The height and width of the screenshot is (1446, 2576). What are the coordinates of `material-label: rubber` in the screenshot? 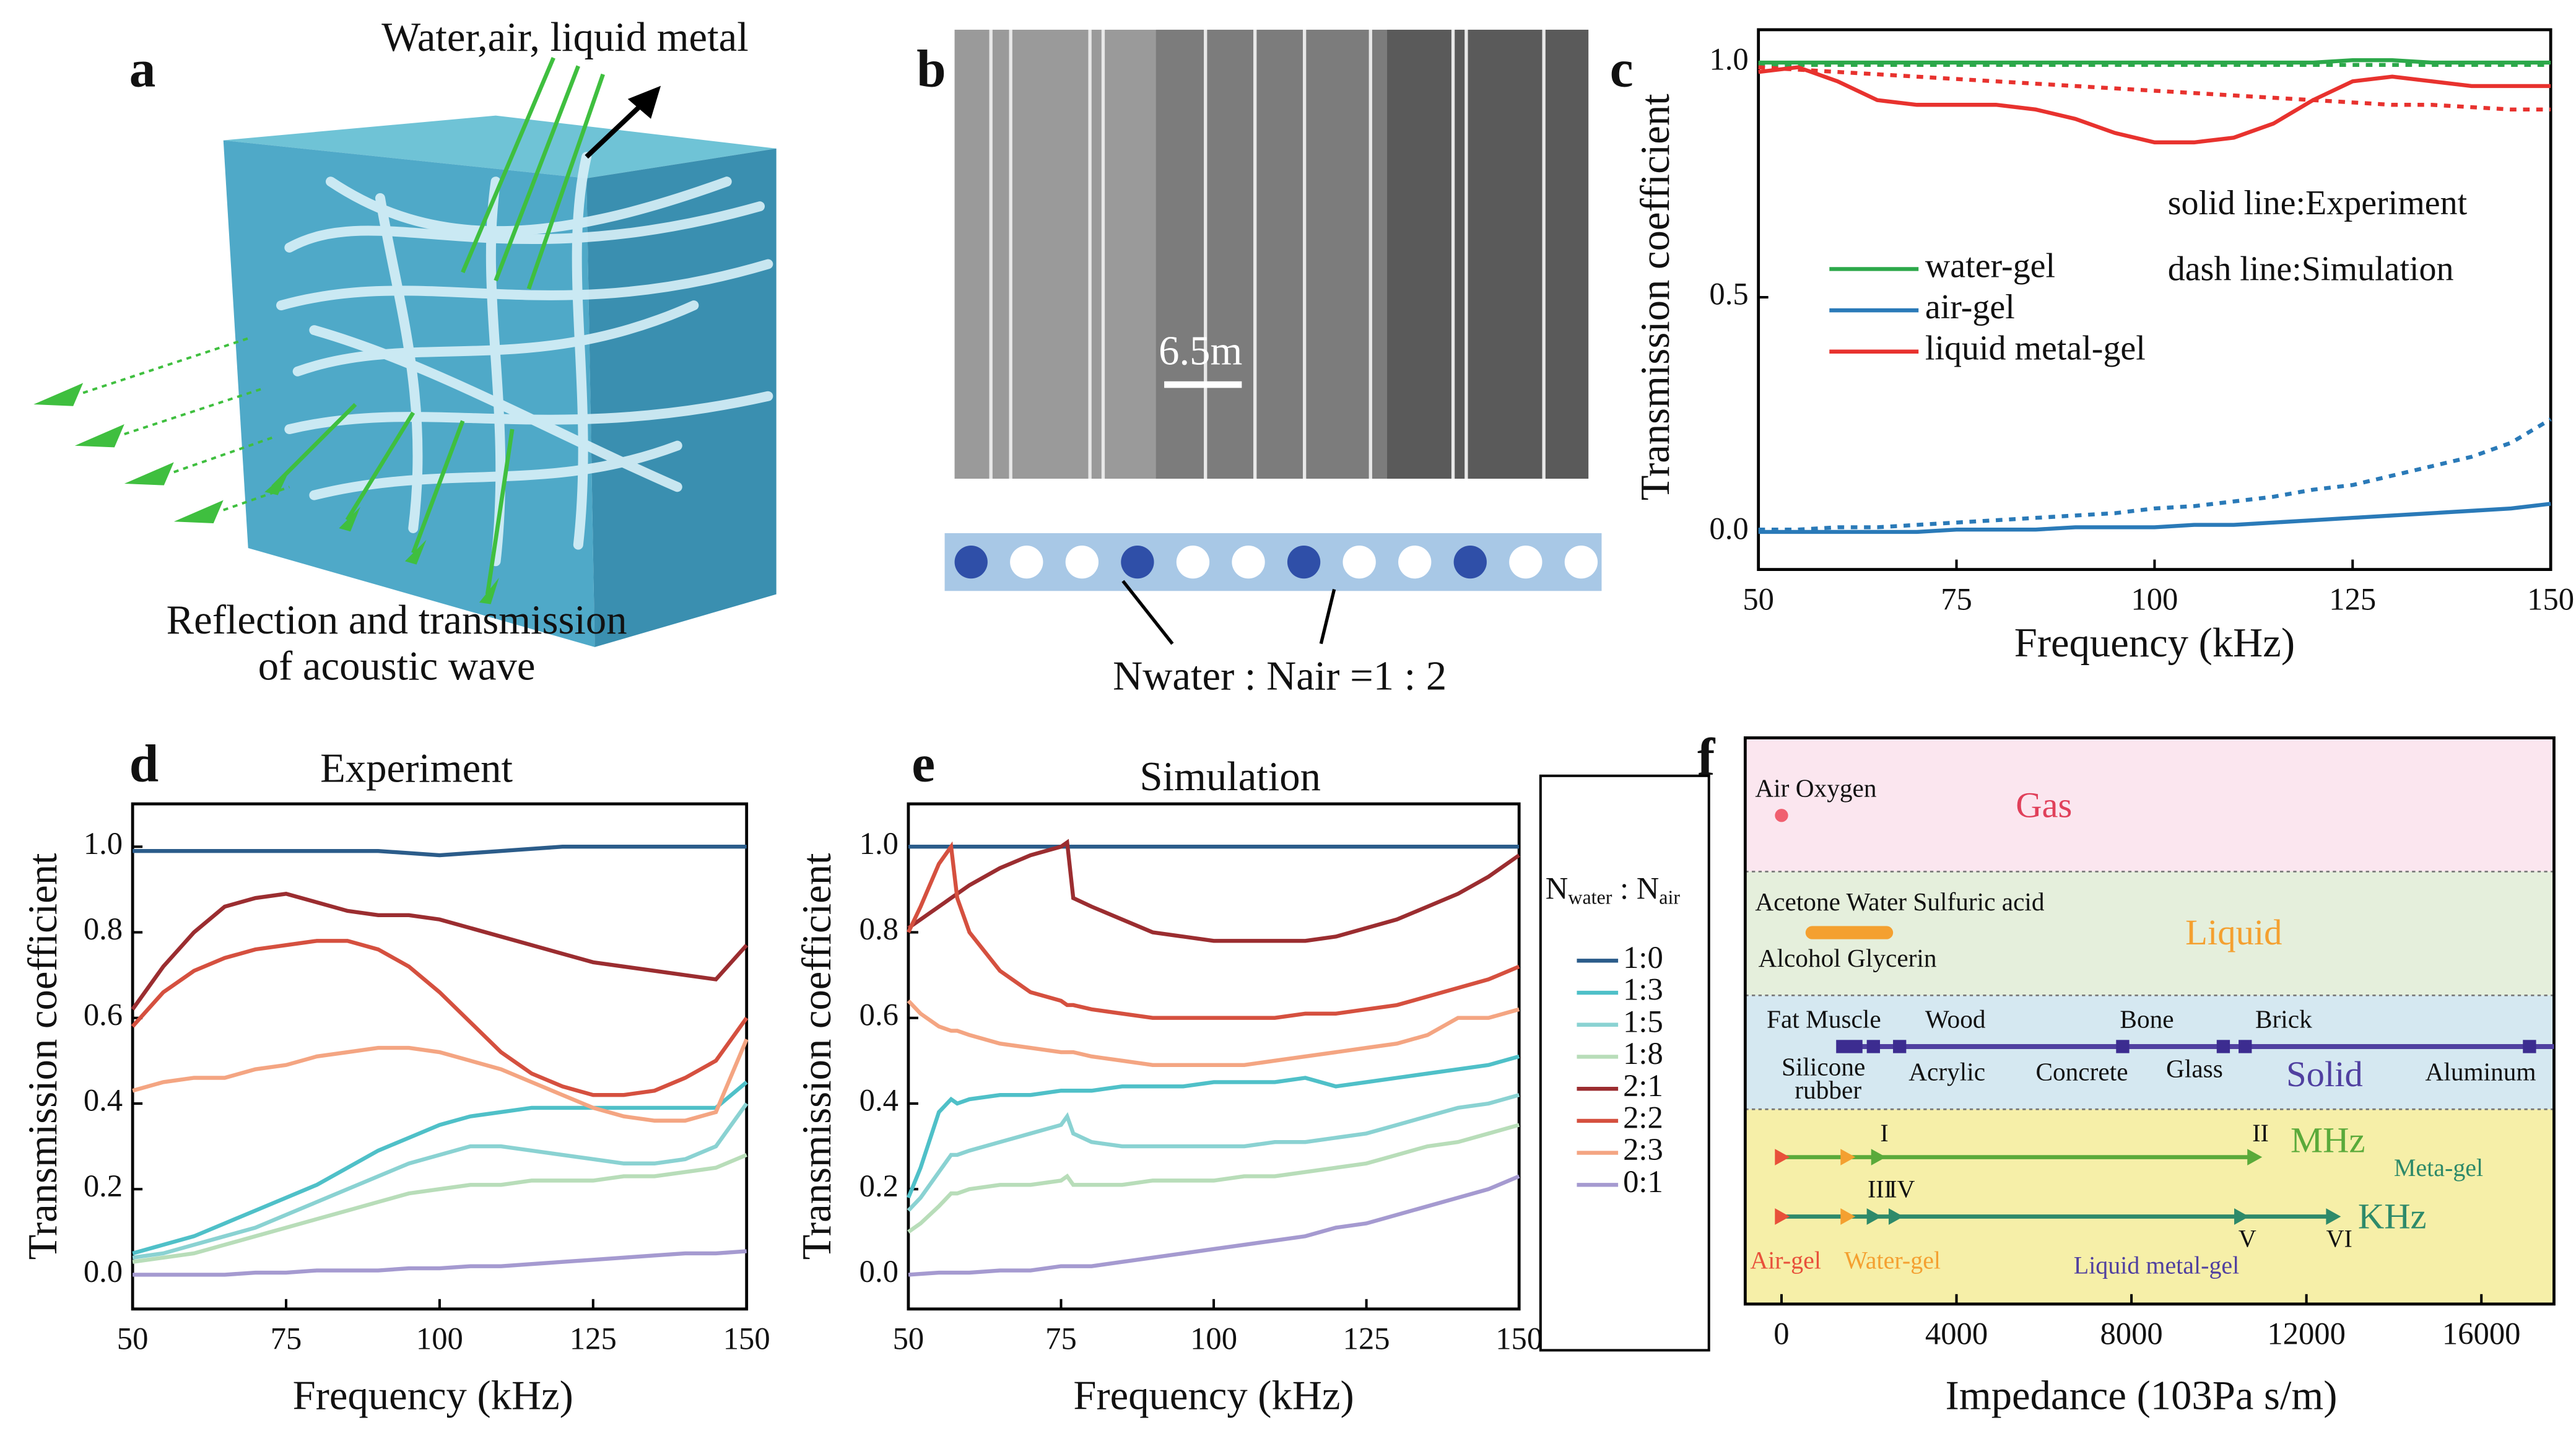 It's located at (1828, 1090).